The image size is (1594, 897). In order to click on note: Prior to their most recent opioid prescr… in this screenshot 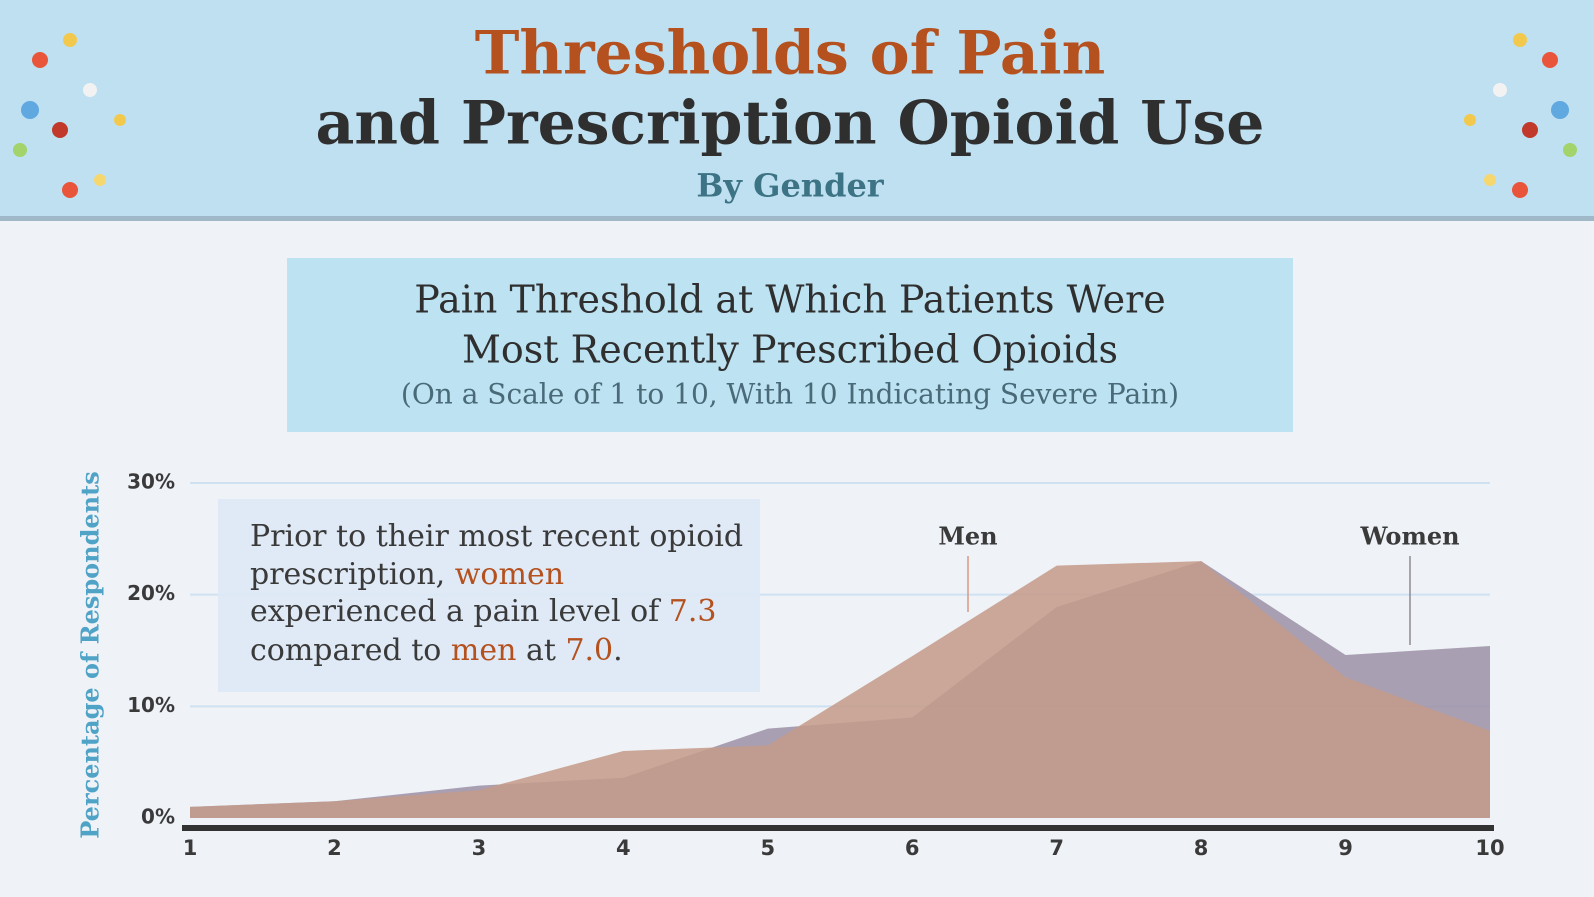, I will do `click(496, 593)`.